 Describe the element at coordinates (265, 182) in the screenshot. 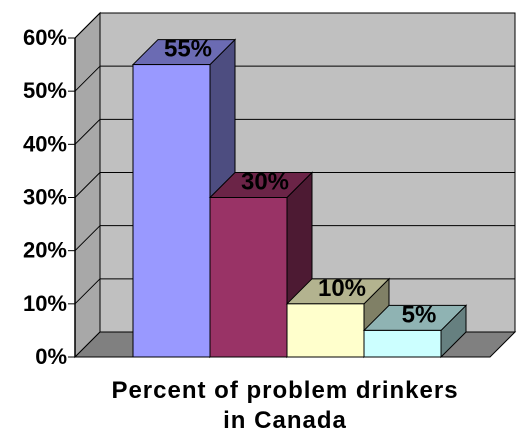

I see `value-label: 30%` at that location.